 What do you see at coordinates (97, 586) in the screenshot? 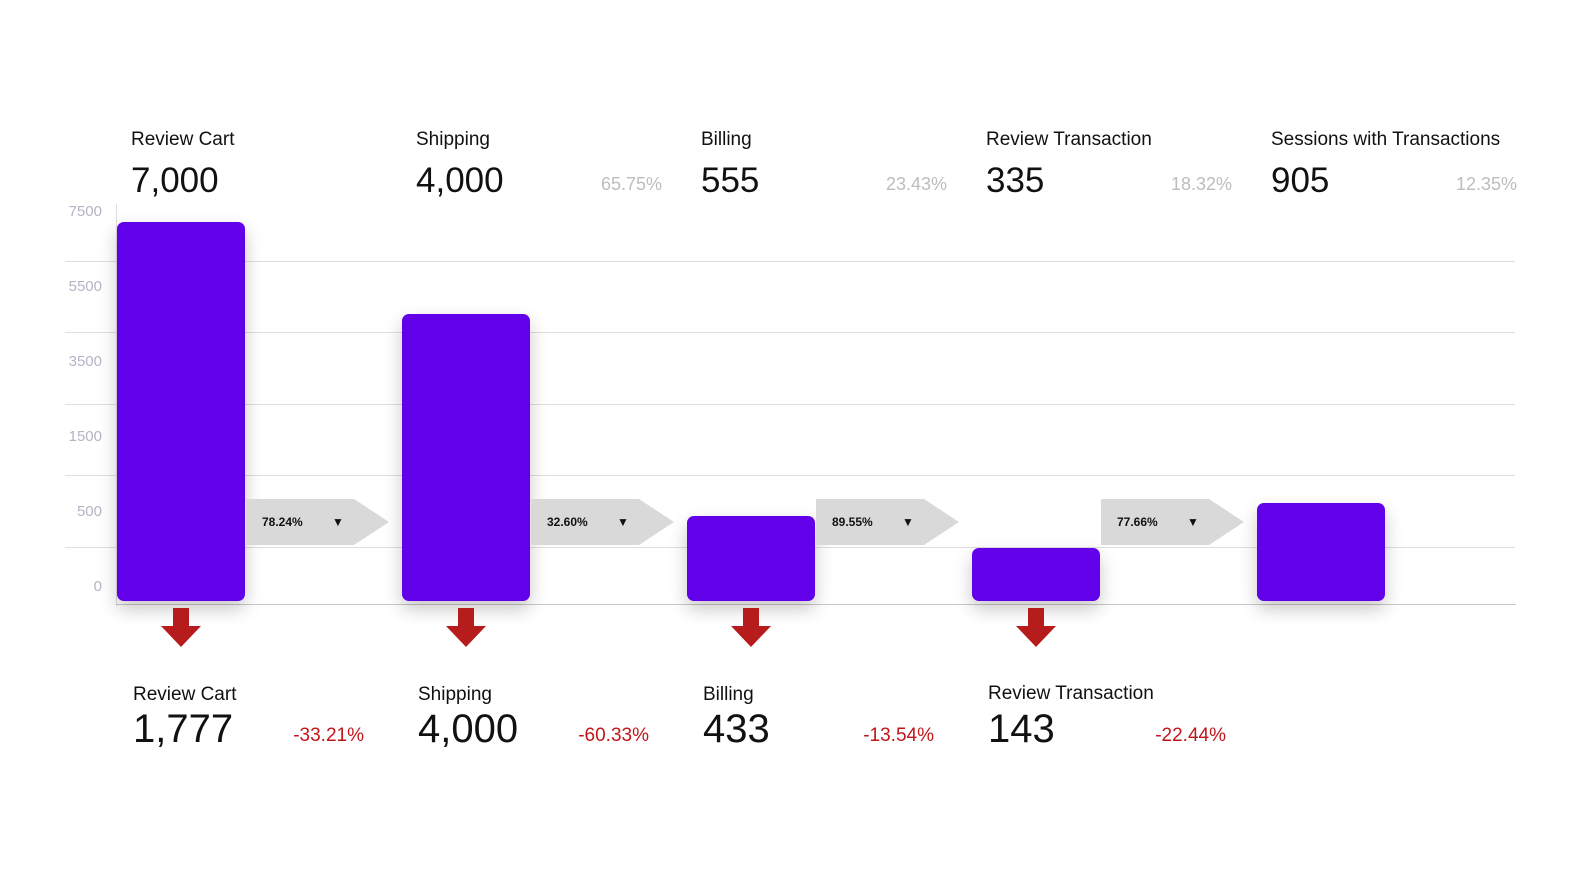
I see `y-tick-label: 0` at bounding box center [97, 586].